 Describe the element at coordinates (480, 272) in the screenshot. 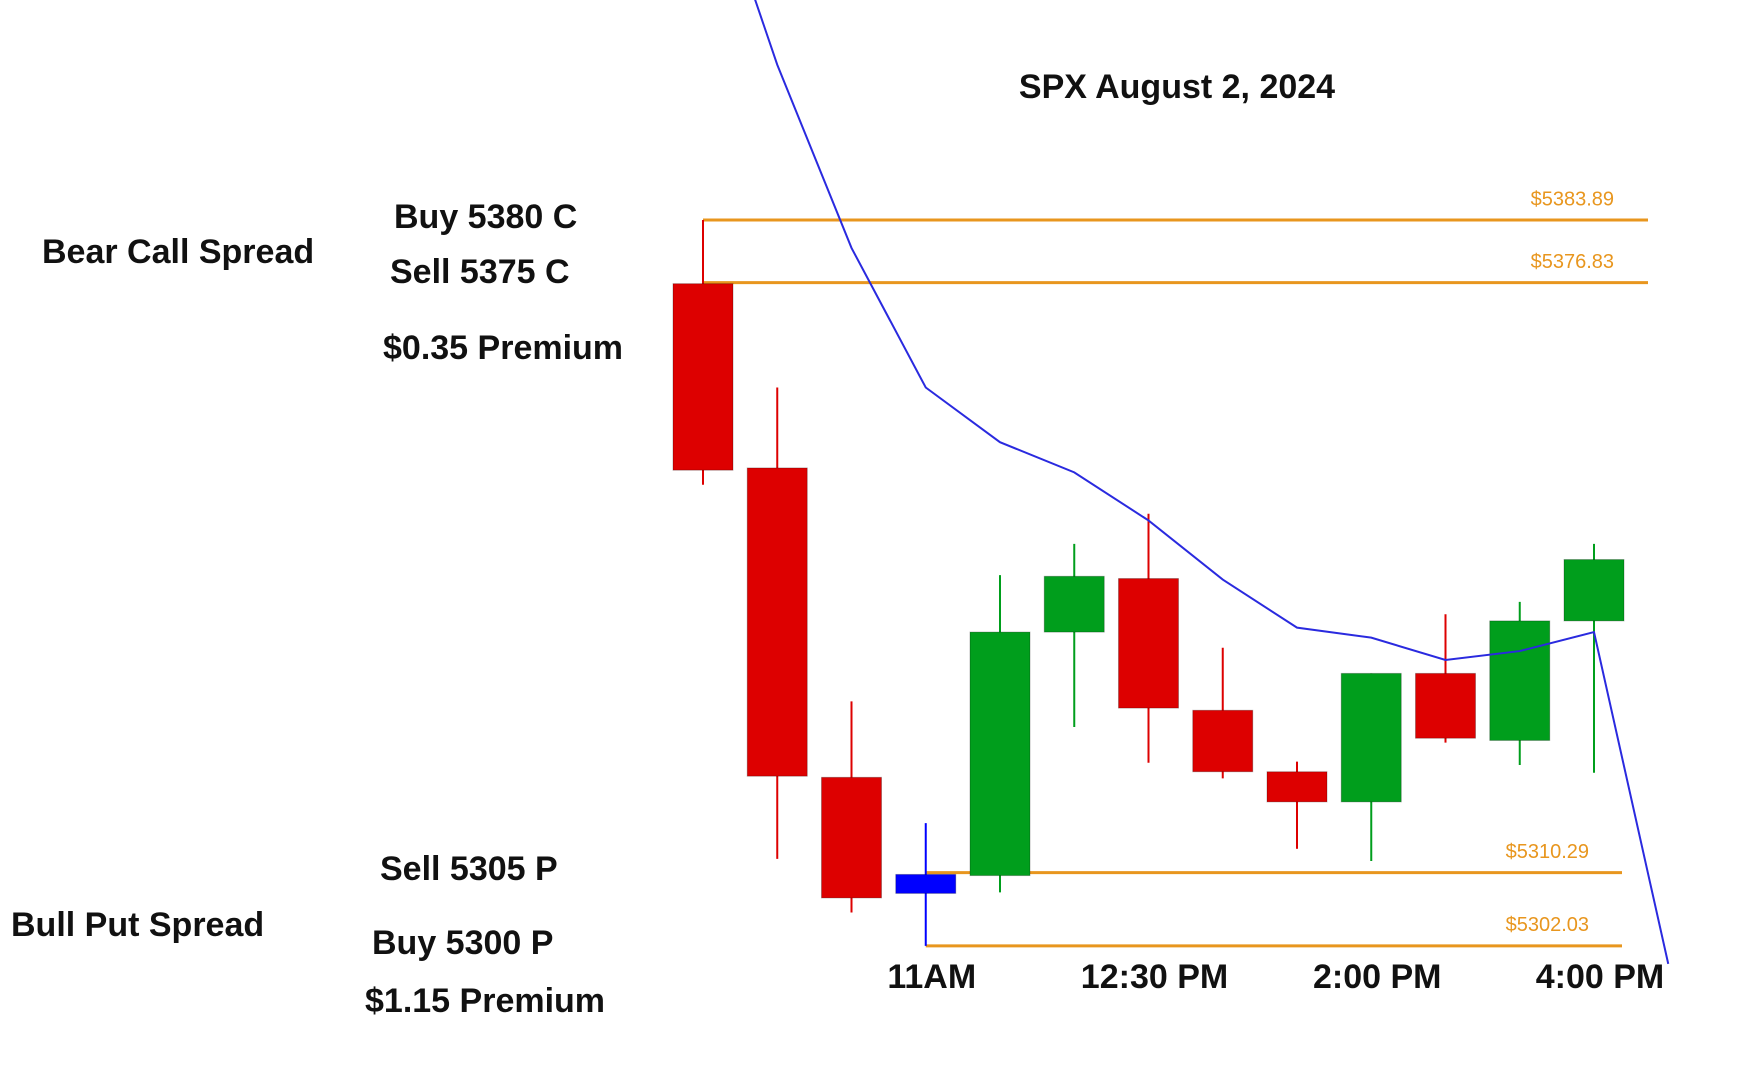

I see `annotation: Sell 5375 C` at that location.